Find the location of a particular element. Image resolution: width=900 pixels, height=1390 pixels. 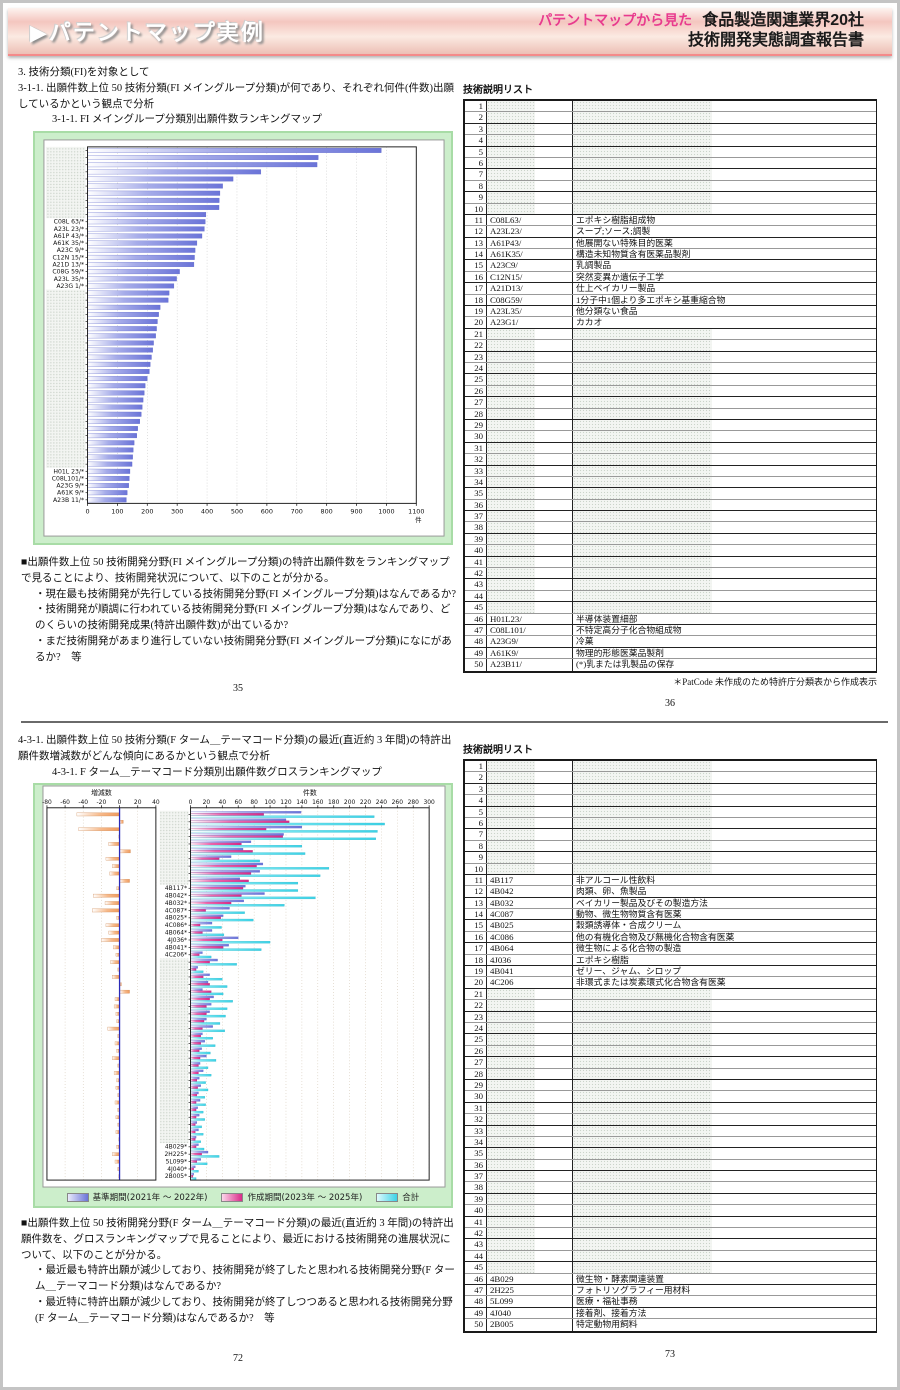

svg-text: 60 is located at coordinates (238, 802).